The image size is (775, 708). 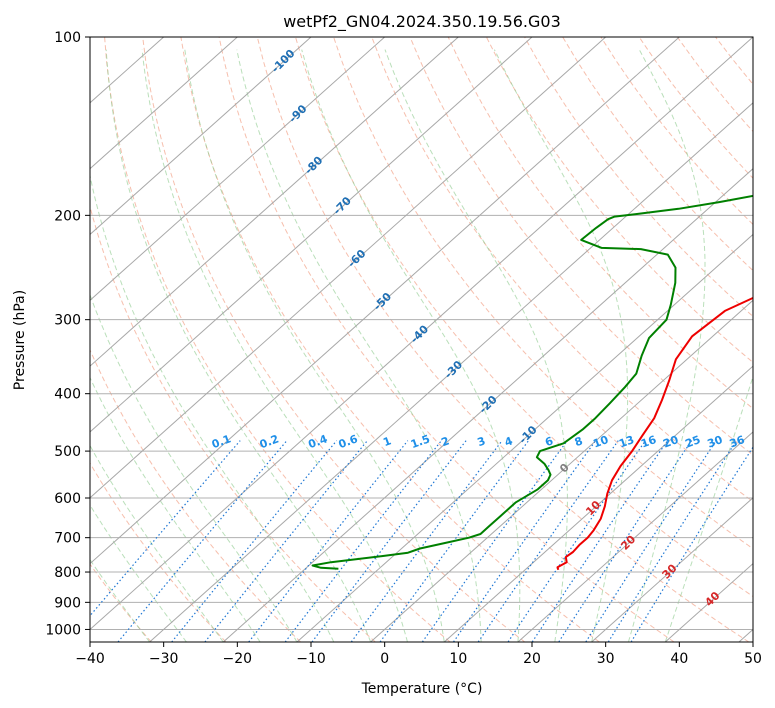 What do you see at coordinates (67, 334) in the screenshot?
I see `y-axis: 1000 900 800 700 600 500 400 300 200 100` at bounding box center [67, 334].